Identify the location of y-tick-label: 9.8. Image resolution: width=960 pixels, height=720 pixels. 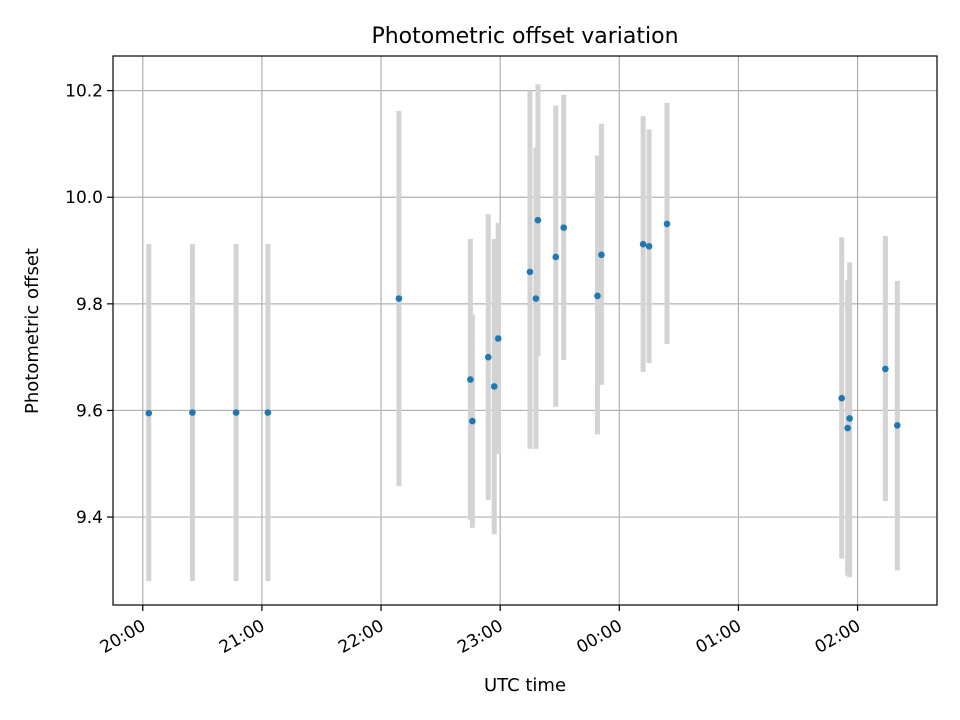
(89, 305).